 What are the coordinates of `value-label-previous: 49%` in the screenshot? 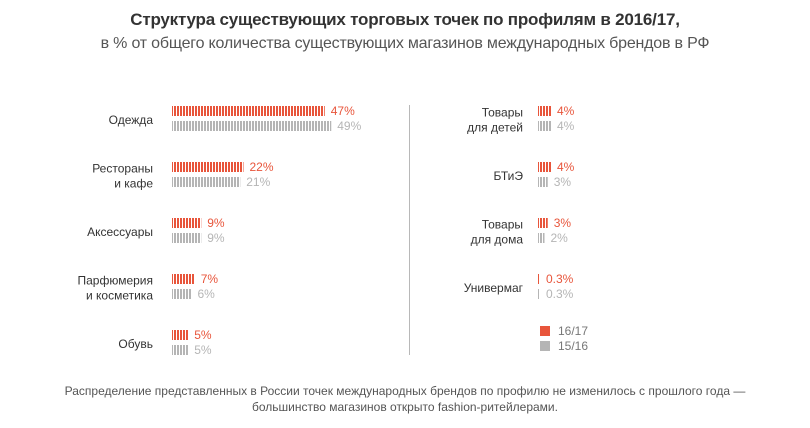 It's located at (349, 126).